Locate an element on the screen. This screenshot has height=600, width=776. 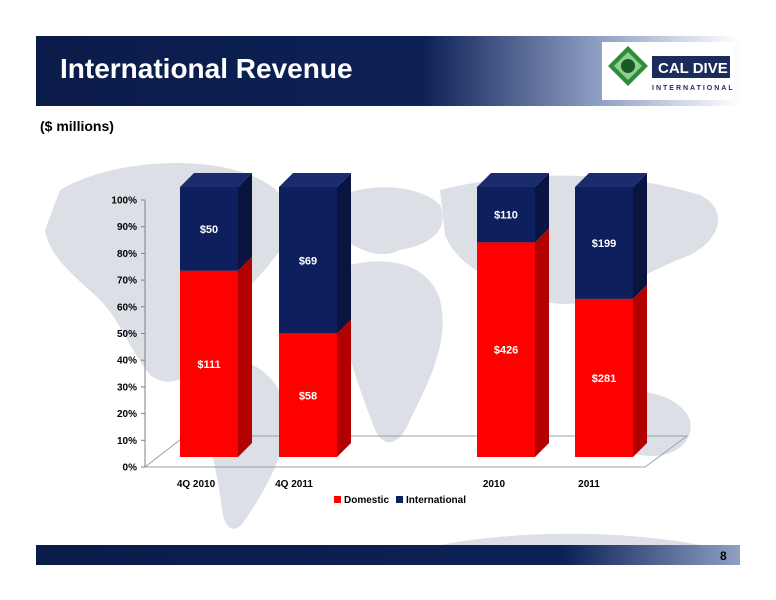
data-label-domestic: $281 is located at coordinates (604, 379).